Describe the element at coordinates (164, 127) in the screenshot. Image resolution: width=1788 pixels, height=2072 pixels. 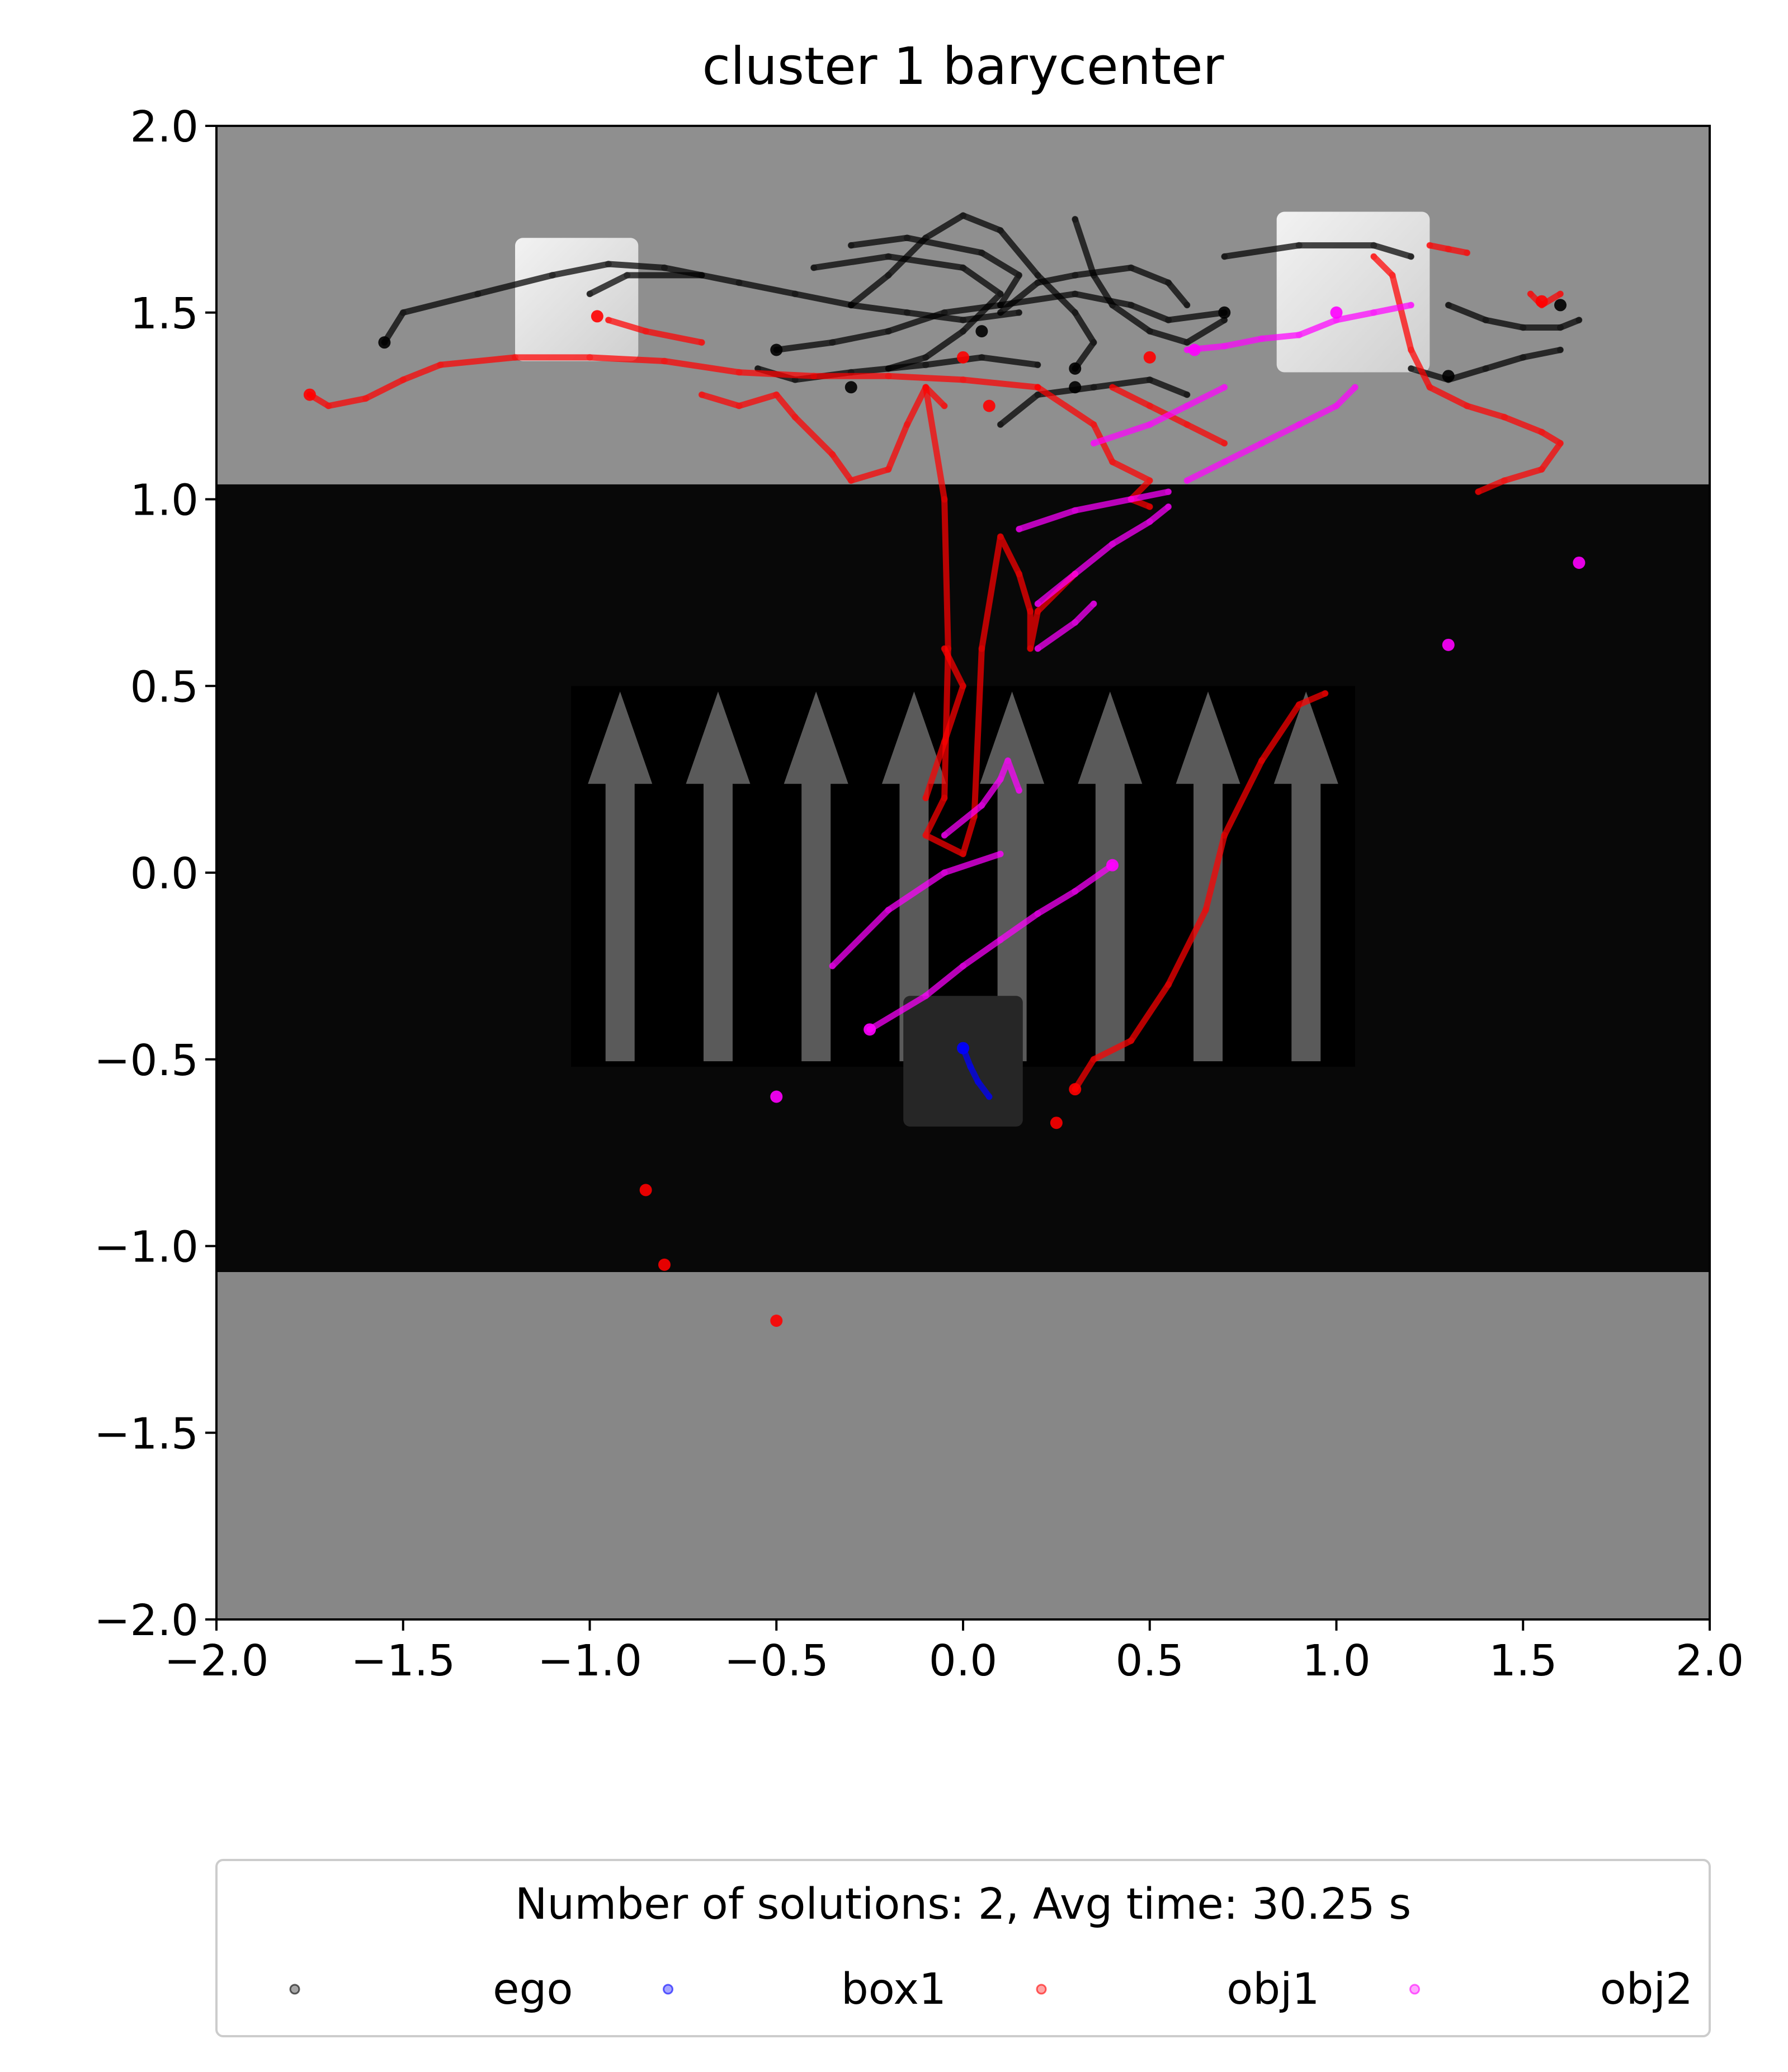
I see `y-tick-label: 2.0` at that location.